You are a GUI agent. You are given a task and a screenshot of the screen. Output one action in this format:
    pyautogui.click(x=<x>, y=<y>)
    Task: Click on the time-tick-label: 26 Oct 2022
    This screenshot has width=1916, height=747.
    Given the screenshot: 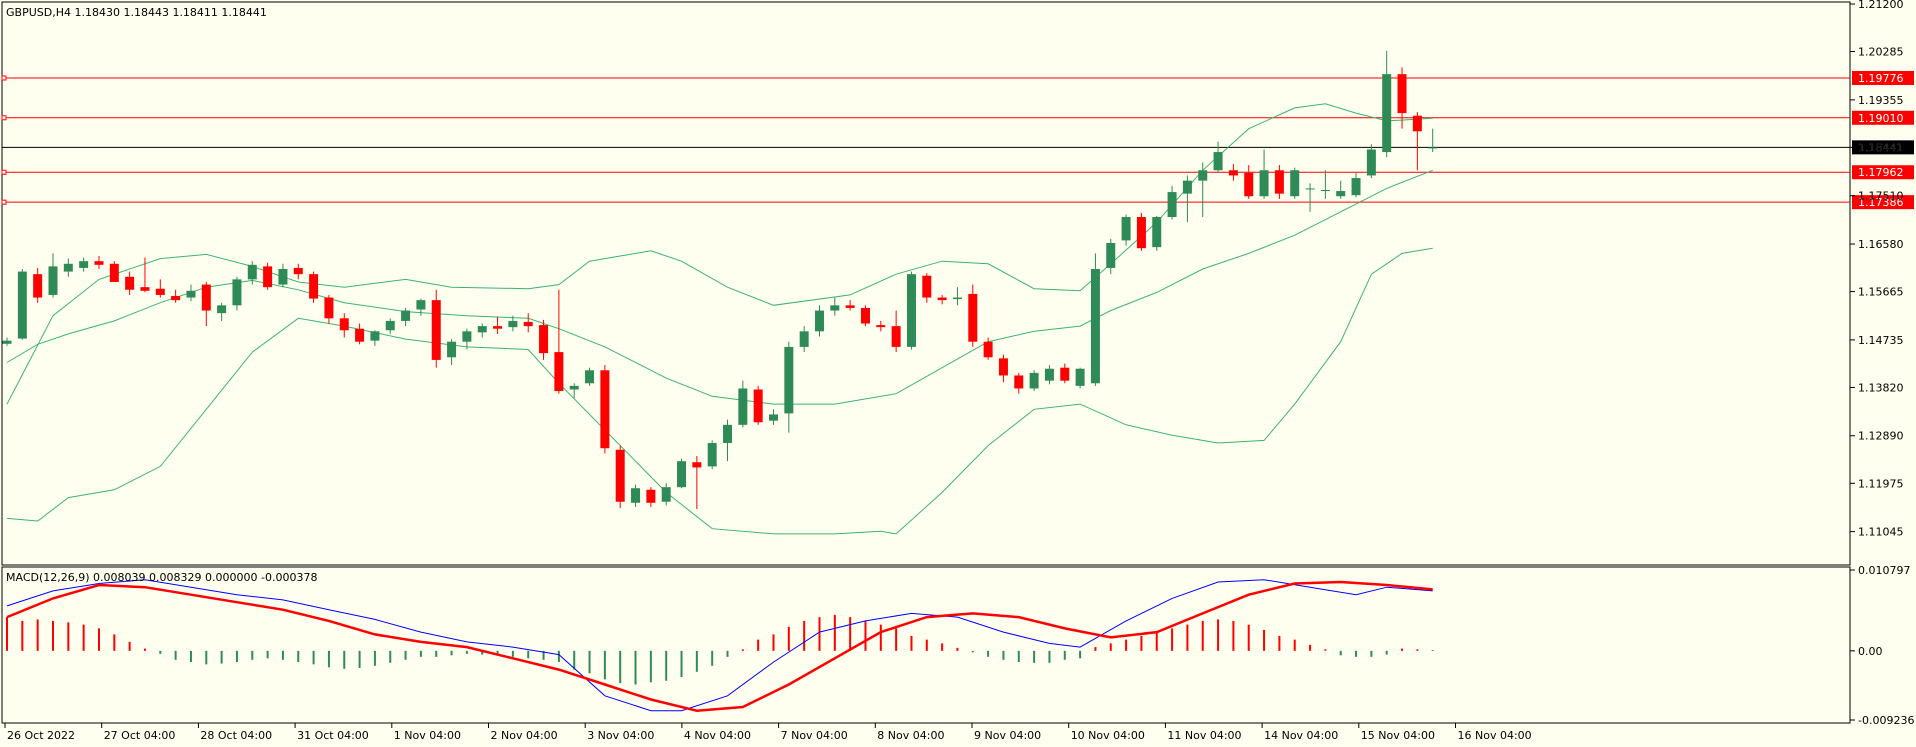 What is the action you would take?
    pyautogui.click(x=41, y=735)
    